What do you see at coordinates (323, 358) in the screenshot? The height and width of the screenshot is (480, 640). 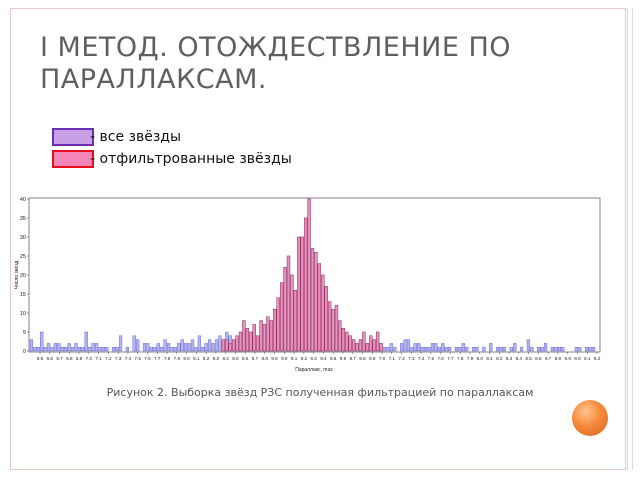 I see `x-tick-label: 9.4` at bounding box center [323, 358].